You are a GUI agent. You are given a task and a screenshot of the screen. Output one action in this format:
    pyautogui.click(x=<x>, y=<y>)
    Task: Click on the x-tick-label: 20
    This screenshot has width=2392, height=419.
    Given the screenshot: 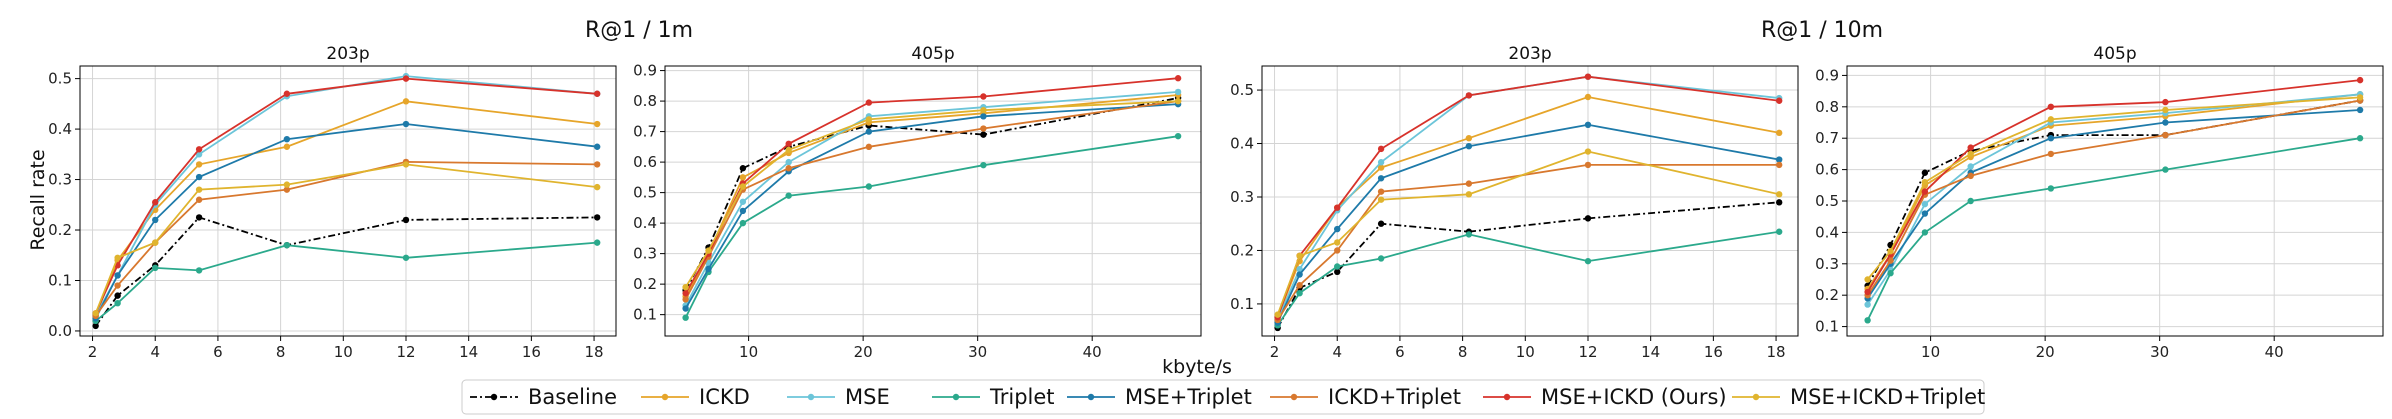 What is the action you would take?
    pyautogui.click(x=2045, y=352)
    